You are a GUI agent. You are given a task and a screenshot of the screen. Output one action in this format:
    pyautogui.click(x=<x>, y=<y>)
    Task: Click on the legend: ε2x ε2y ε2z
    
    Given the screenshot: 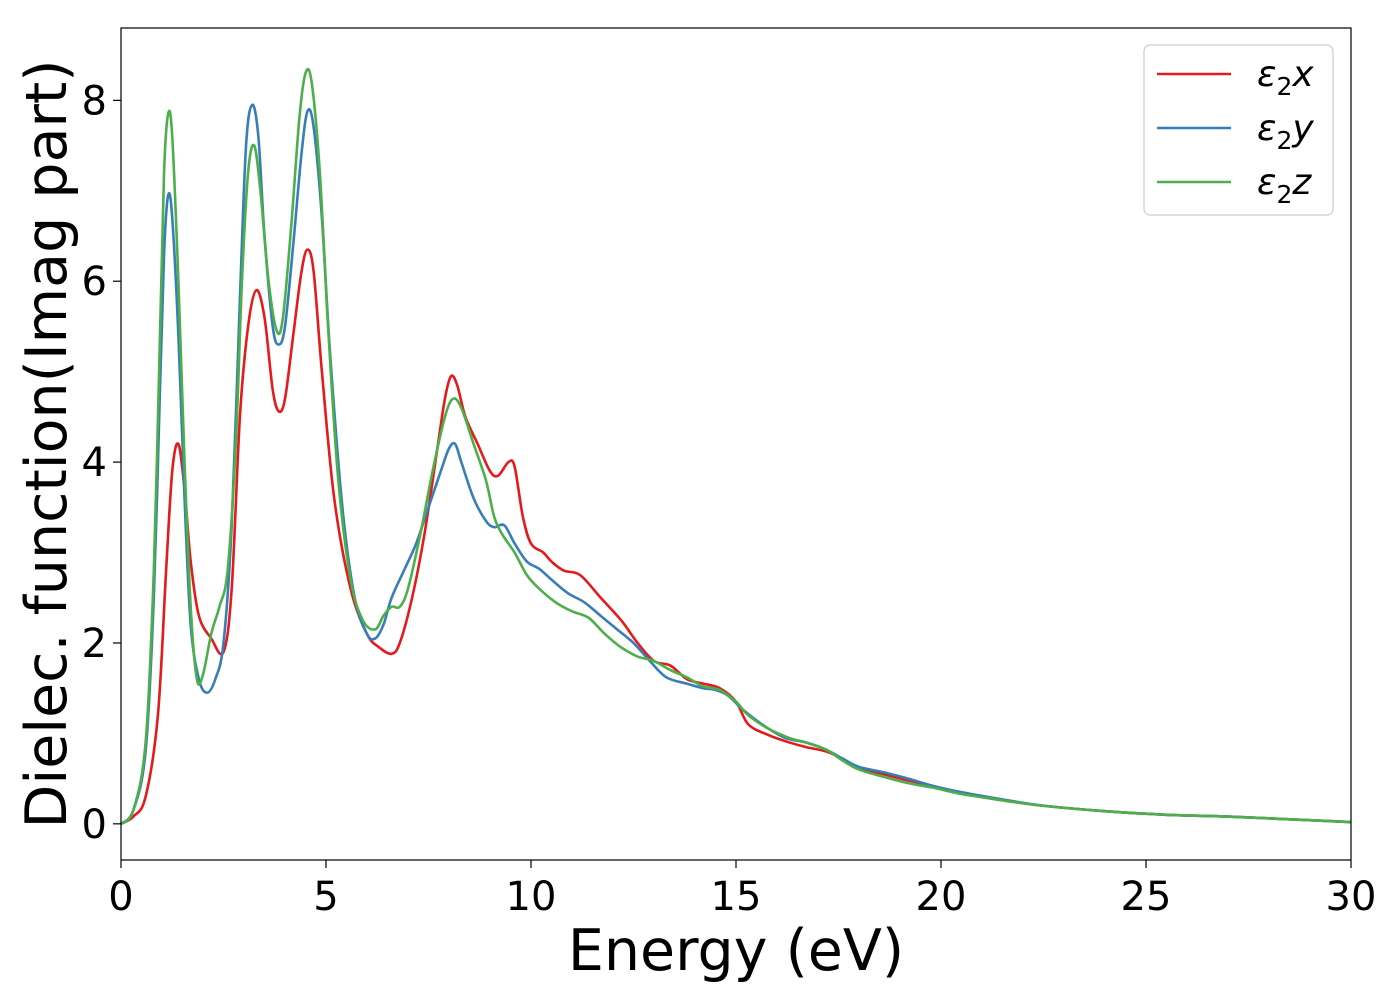 What is the action you would take?
    pyautogui.click(x=1238, y=130)
    